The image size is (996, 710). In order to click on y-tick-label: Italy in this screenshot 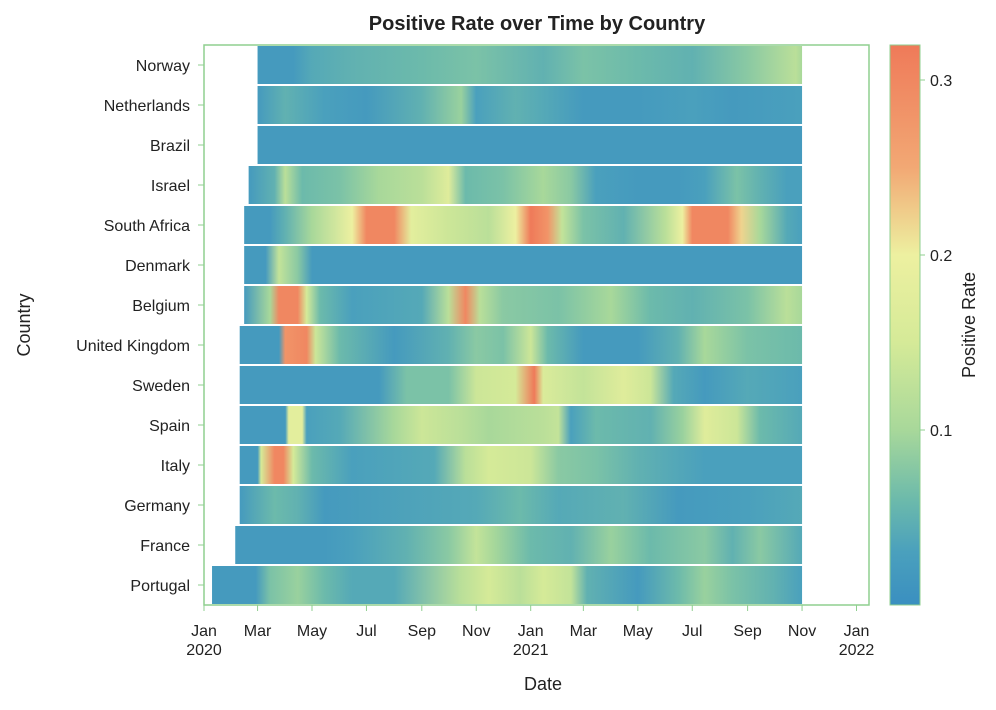, I will do `click(175, 466)`.